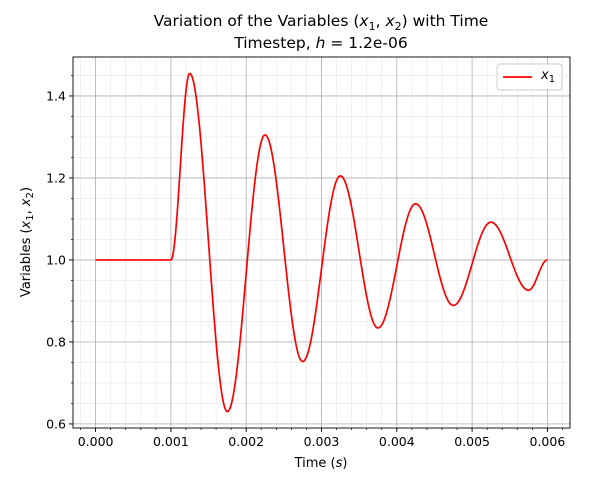 The image size is (606, 479). What do you see at coordinates (96, 441) in the screenshot?
I see `x-tick-label: 0.000` at bounding box center [96, 441].